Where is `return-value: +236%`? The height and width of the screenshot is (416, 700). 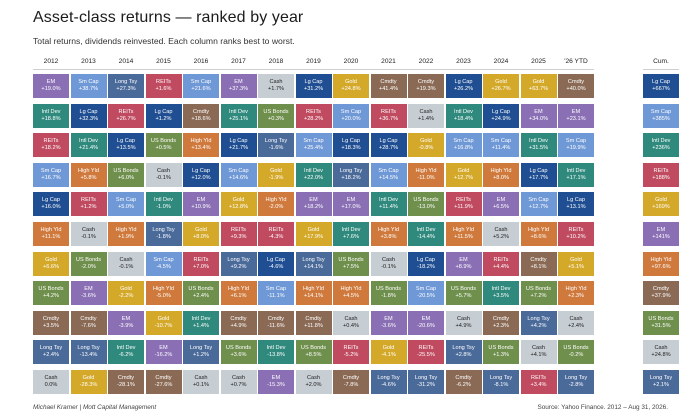 return-value: +236% is located at coordinates (661, 148).